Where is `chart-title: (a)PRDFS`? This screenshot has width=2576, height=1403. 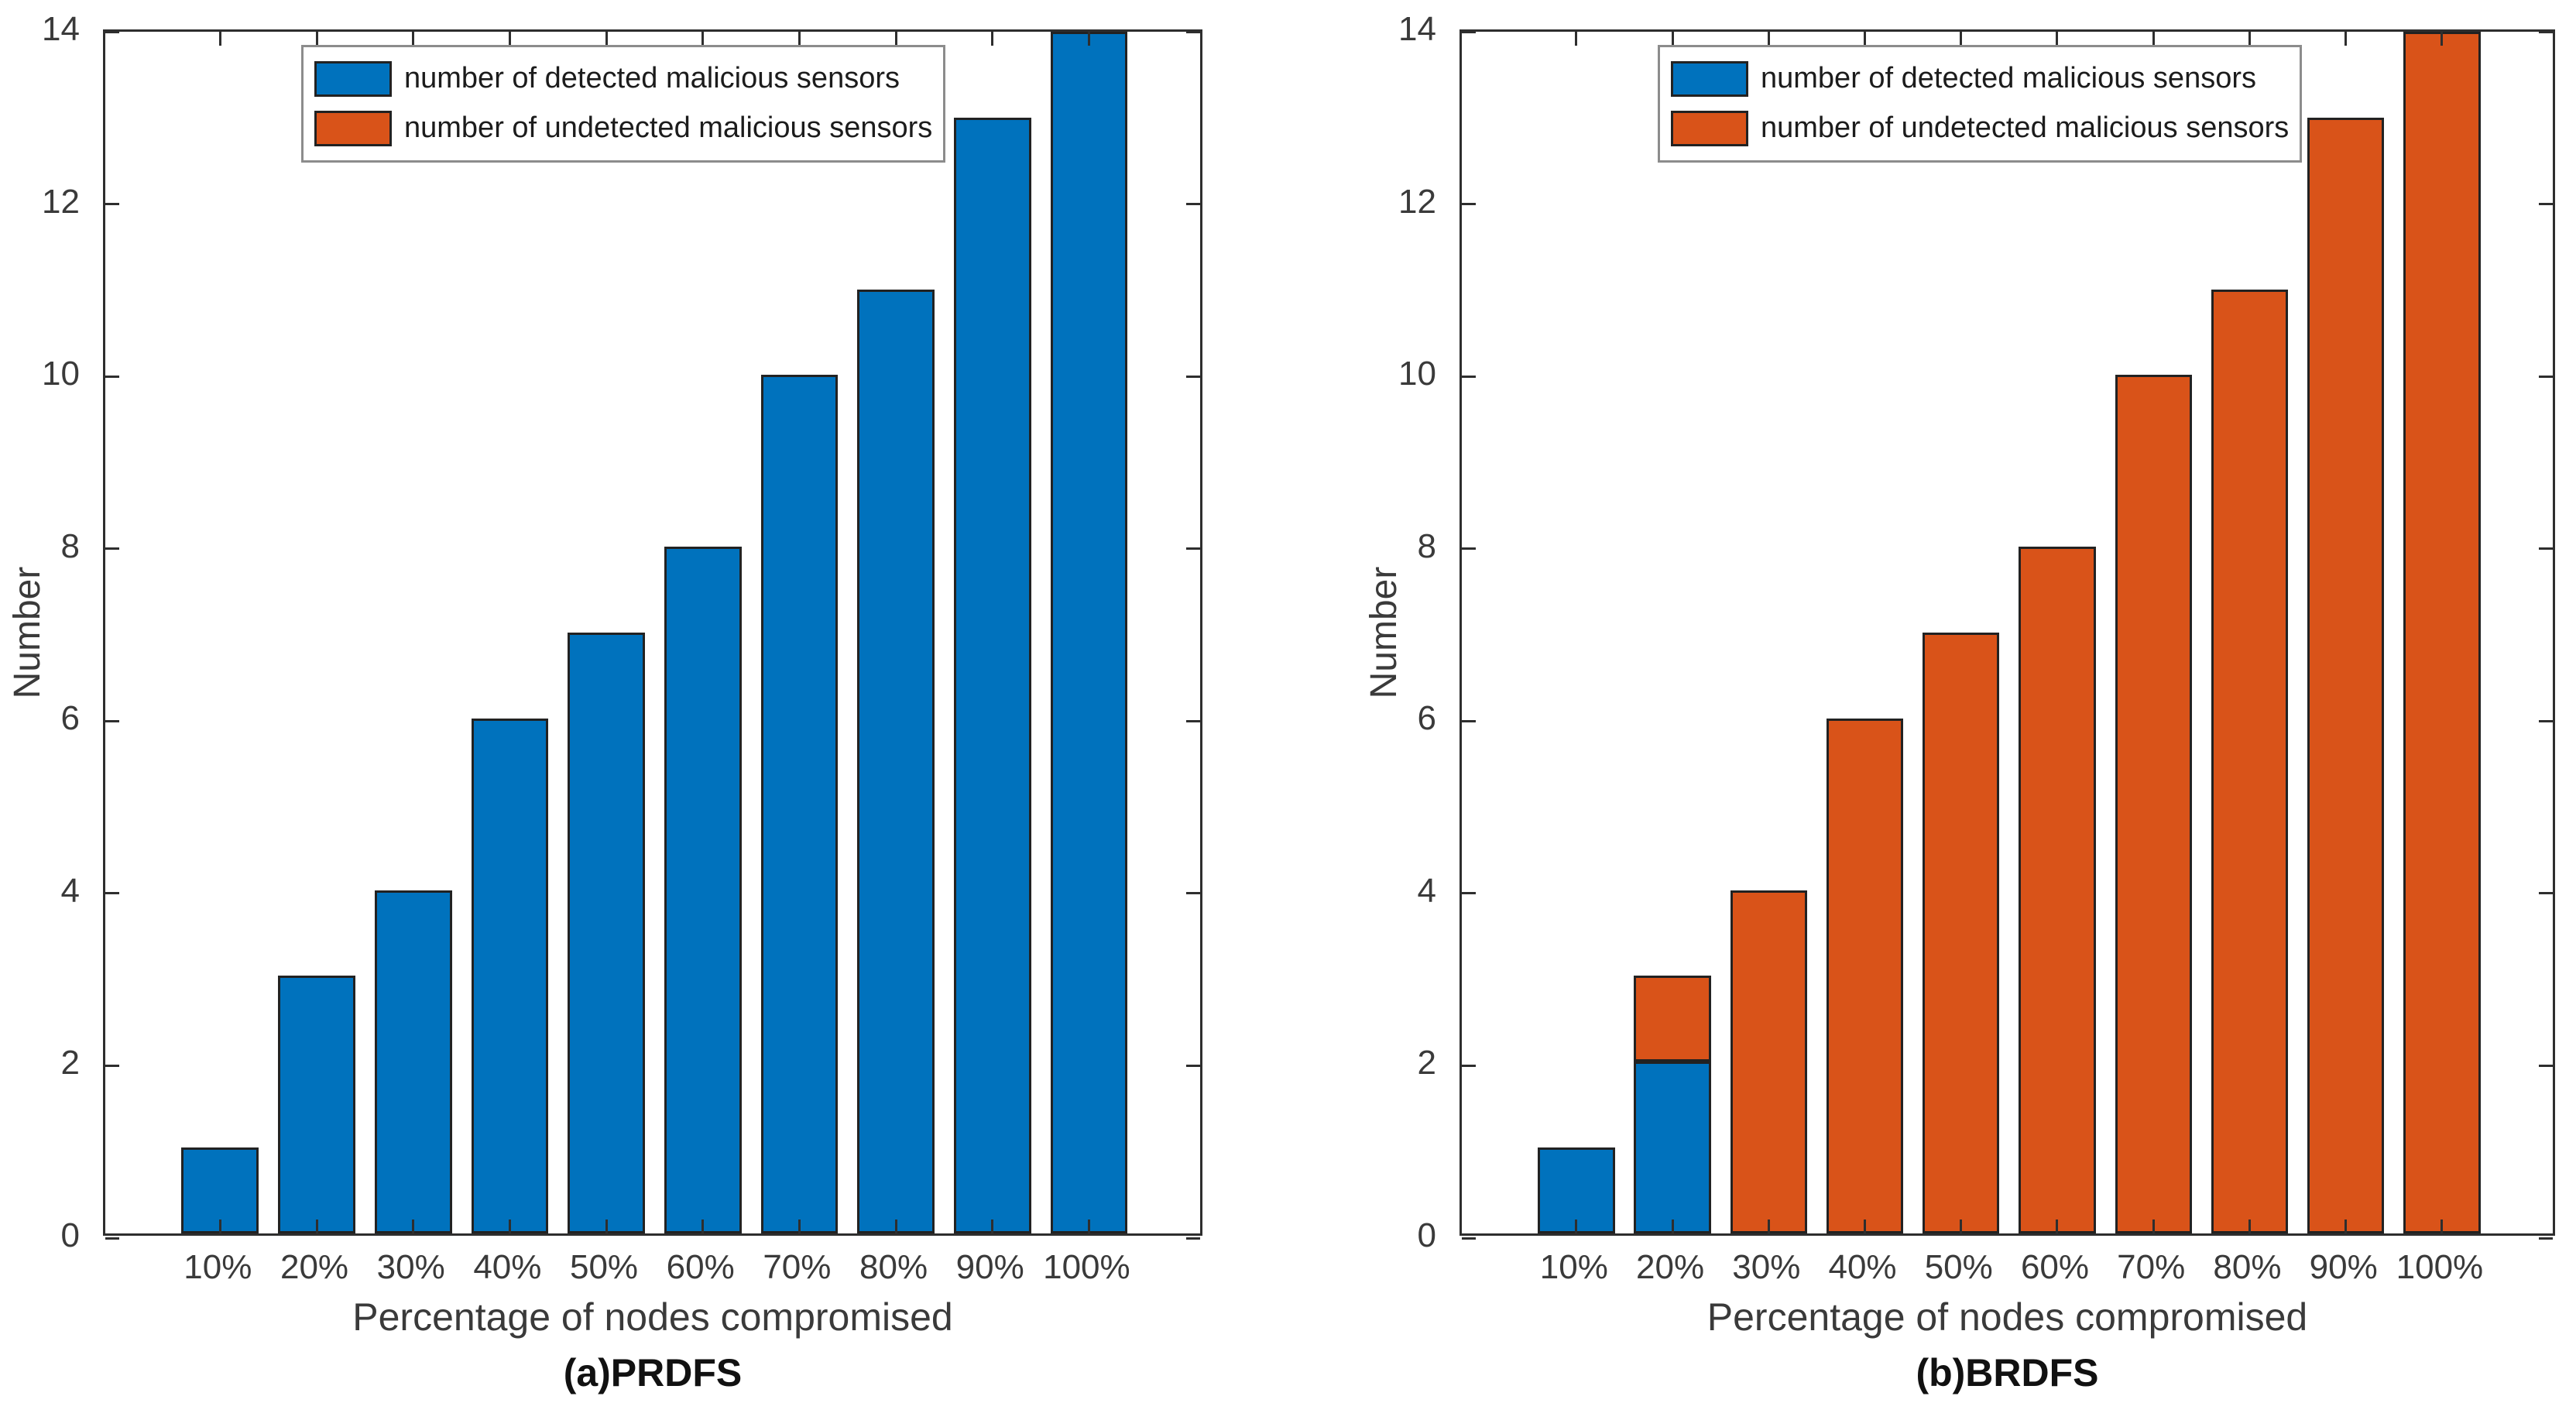
chart-title: (a)PRDFS is located at coordinates (653, 1372).